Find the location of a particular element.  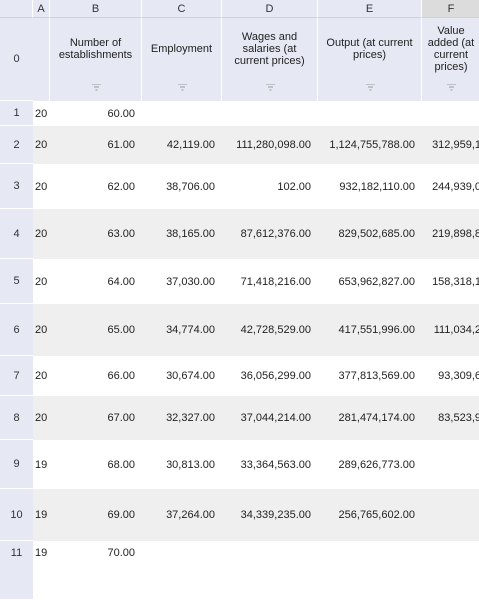

row-number: 1 is located at coordinates (16, 113).